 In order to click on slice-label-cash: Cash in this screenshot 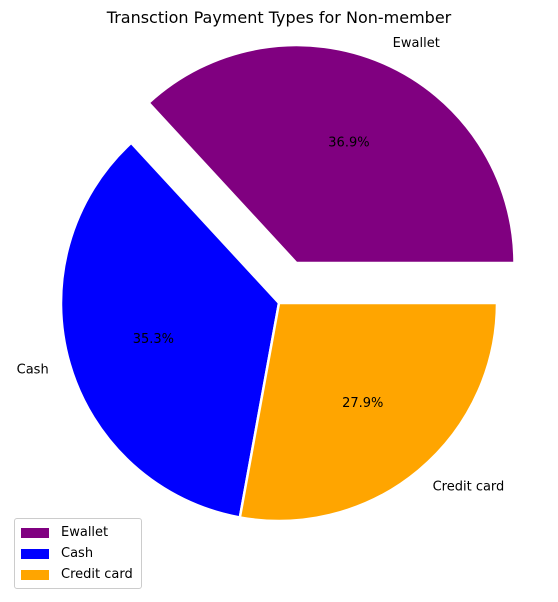, I will do `click(33, 369)`.